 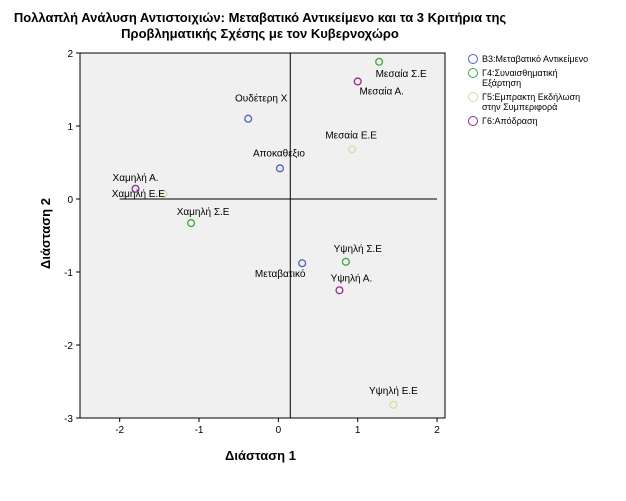 I want to click on data-point-label: Μεσαία Α., so click(x=382, y=91).